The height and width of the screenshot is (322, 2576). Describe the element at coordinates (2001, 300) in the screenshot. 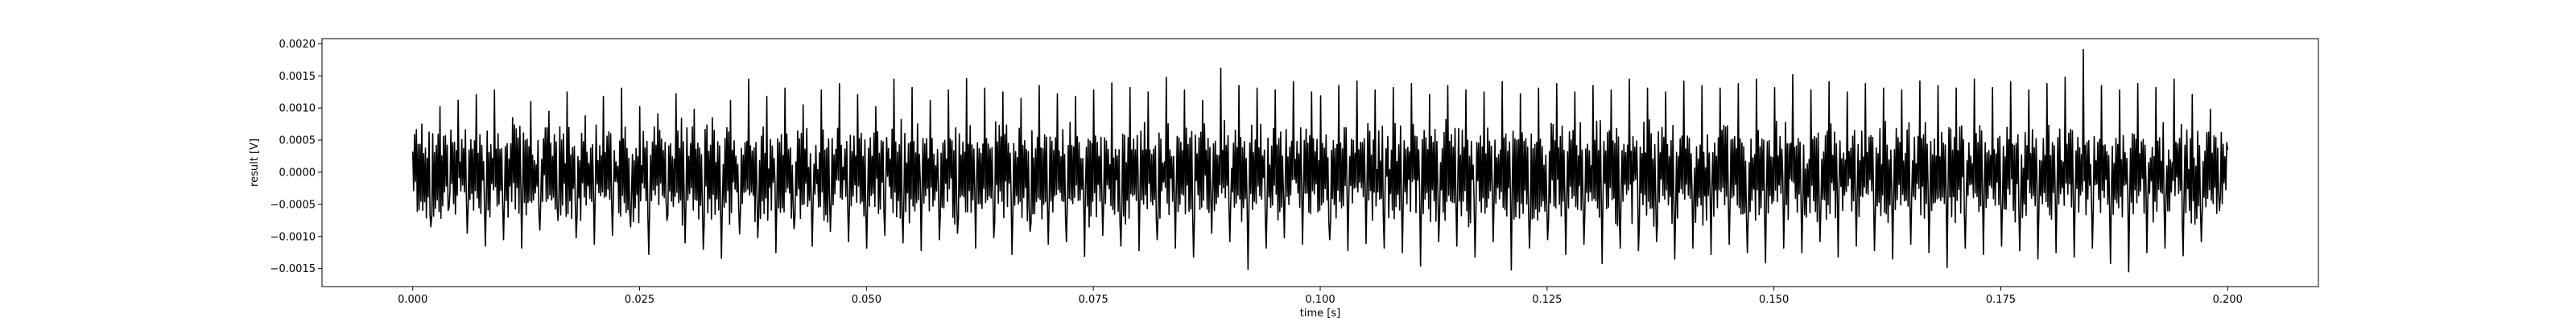

I see `x-tick-label: 0.175` at that location.